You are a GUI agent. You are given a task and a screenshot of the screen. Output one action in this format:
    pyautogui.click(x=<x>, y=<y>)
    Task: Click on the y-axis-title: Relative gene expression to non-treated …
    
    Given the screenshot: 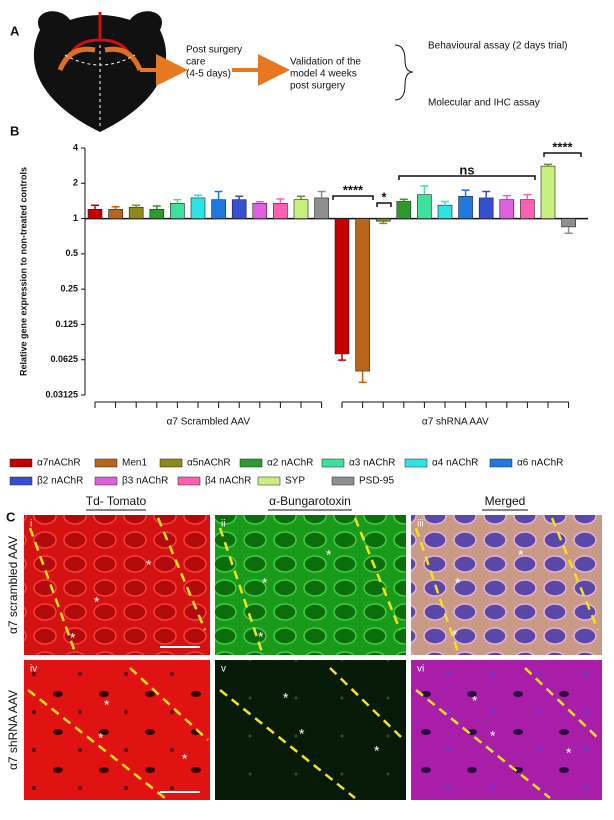 What is the action you would take?
    pyautogui.click(x=23, y=271)
    